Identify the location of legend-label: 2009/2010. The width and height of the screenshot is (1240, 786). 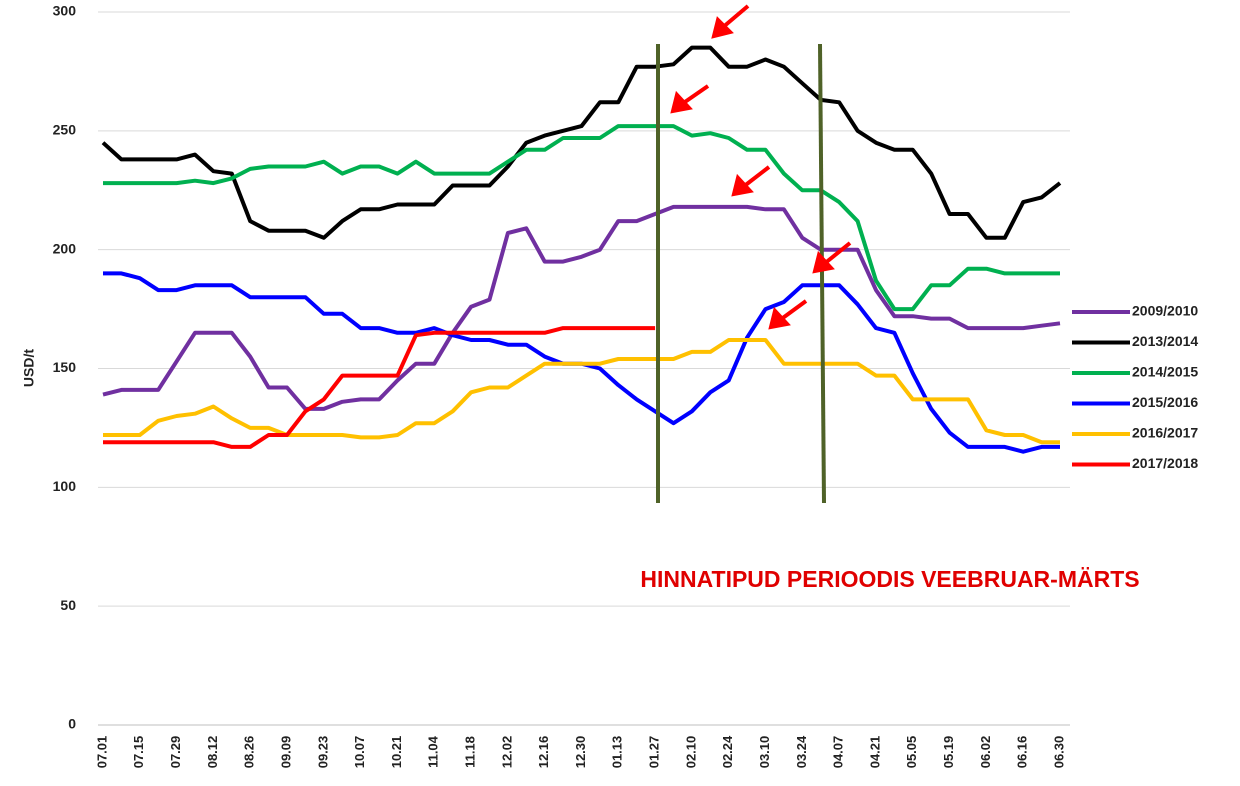
(1165, 311).